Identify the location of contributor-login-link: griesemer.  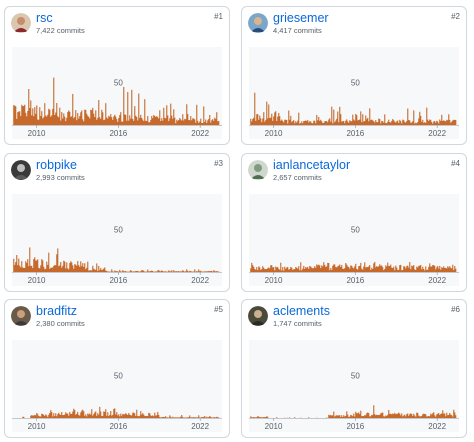
(301, 18).